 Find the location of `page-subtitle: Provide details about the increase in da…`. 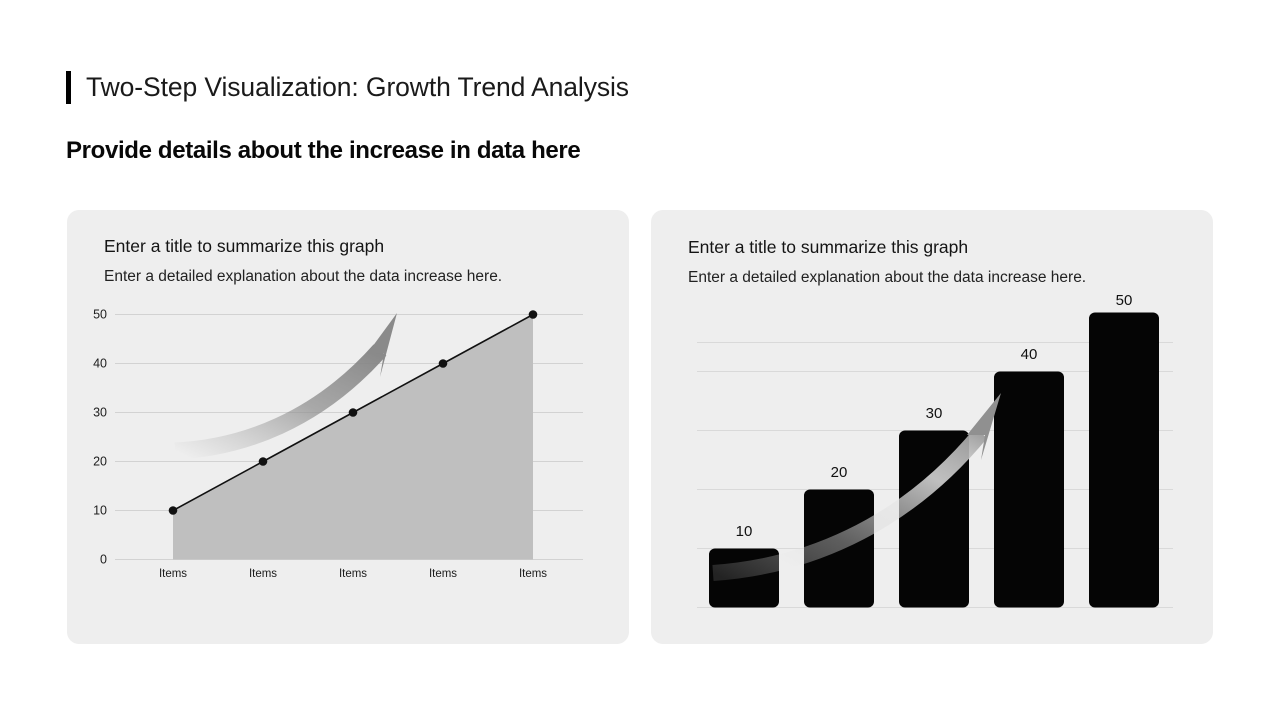

page-subtitle: Provide details about the increase in da… is located at coordinates (323, 150).